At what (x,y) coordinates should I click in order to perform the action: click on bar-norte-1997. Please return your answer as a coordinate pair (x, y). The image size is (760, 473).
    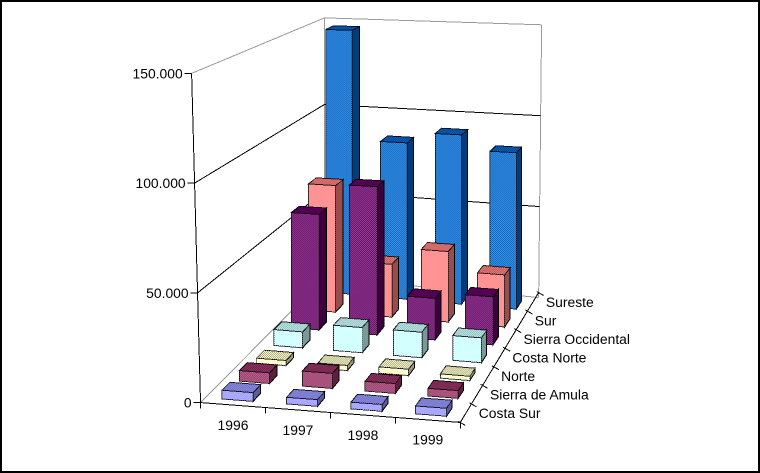
    Looking at the image, I should click on (336, 363).